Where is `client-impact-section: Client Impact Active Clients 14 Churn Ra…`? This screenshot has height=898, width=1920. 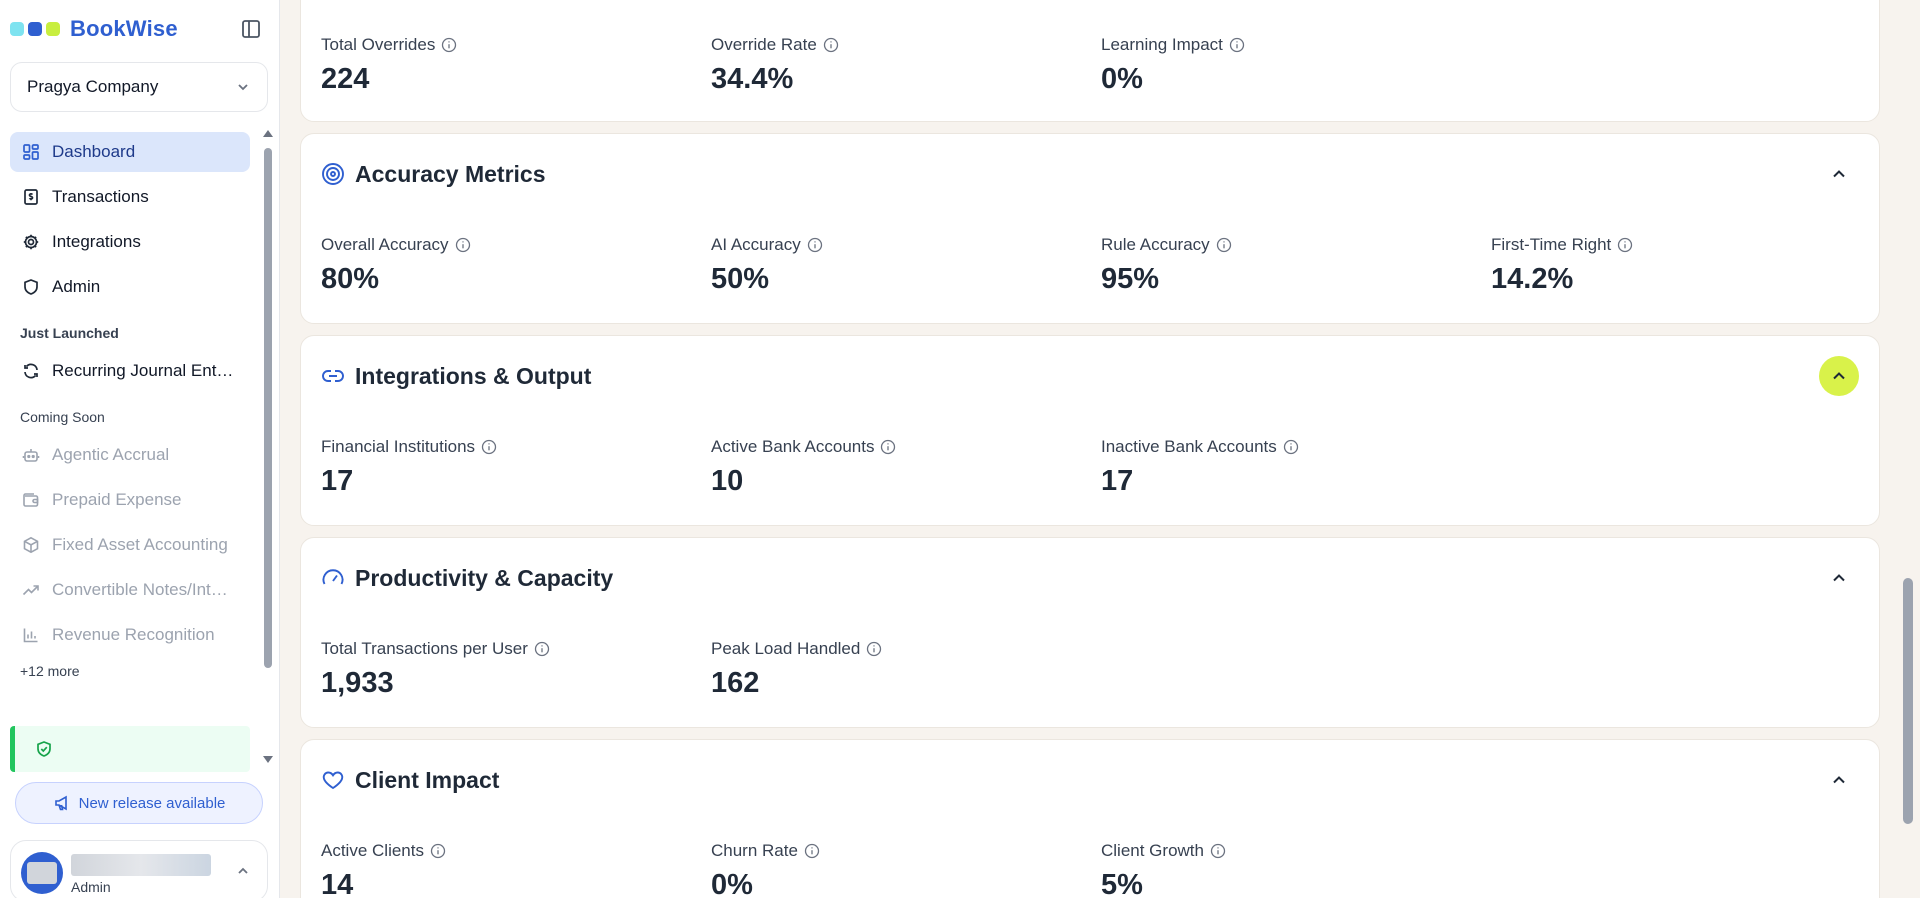
client-impact-section: Client Impact Active Clients 14 Churn Ra… is located at coordinates (1090, 818).